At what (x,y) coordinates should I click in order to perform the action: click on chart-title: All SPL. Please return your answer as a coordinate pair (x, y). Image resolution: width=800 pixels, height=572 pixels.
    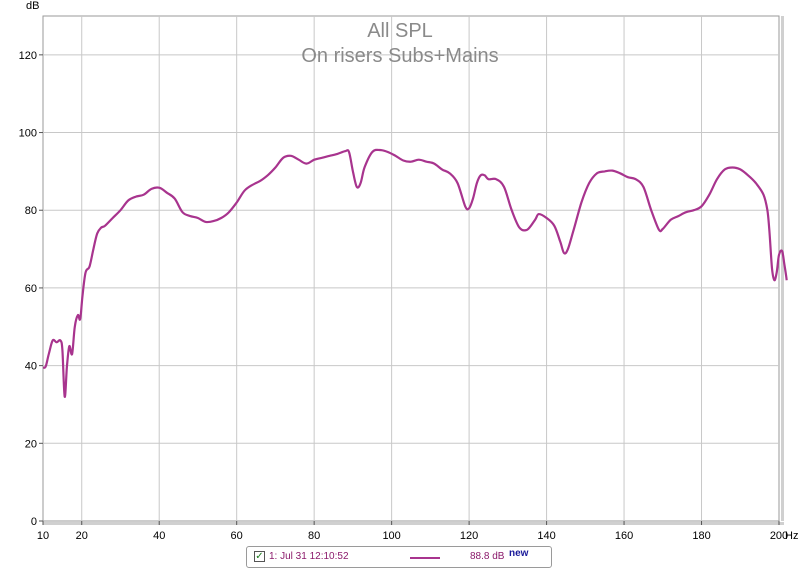
    Looking at the image, I should click on (400, 31).